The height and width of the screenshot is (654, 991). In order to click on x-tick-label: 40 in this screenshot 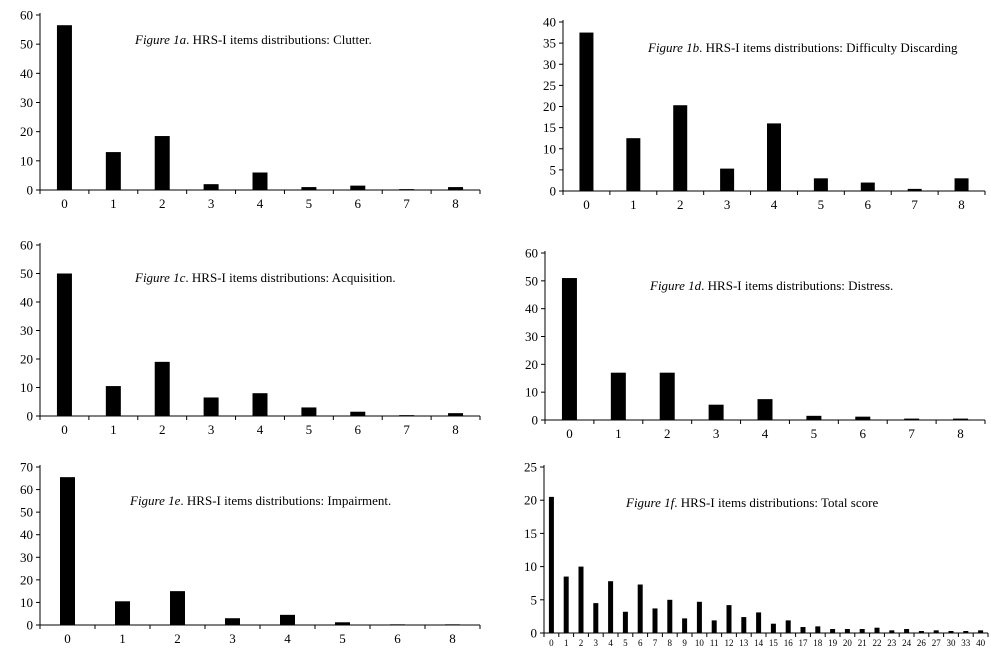, I will do `click(981, 643)`.